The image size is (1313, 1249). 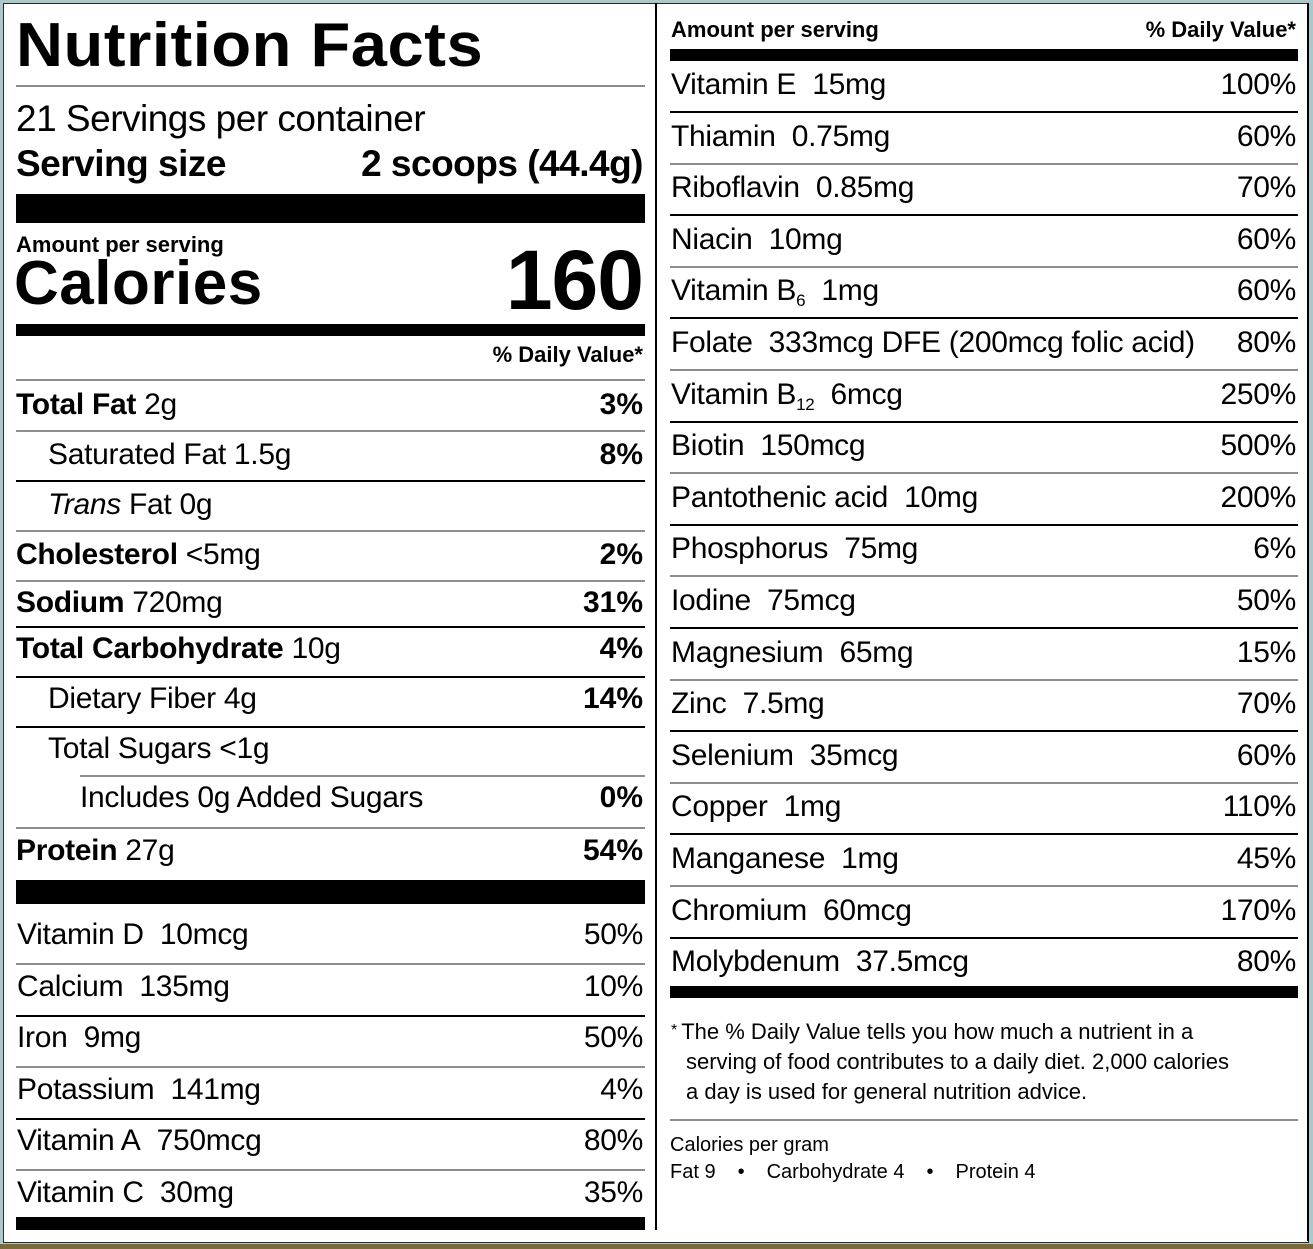 I want to click on micronutrient-amount: 75mg, so click(x=881, y=548).